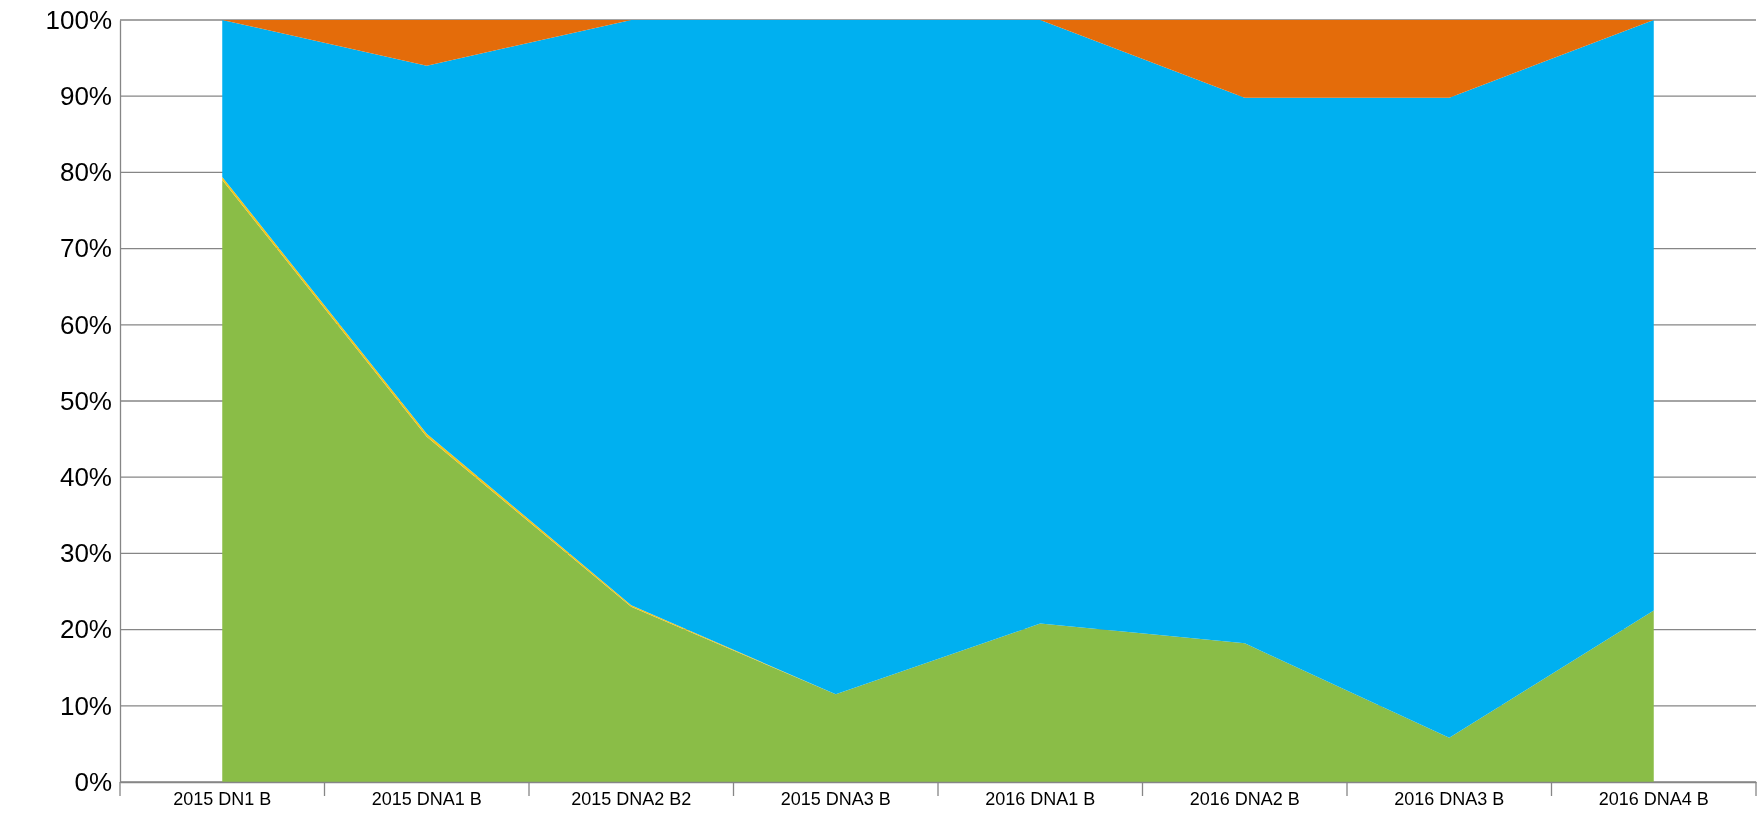 This screenshot has height=832, width=1758. I want to click on y-tick-label: 0%, so click(93, 781).